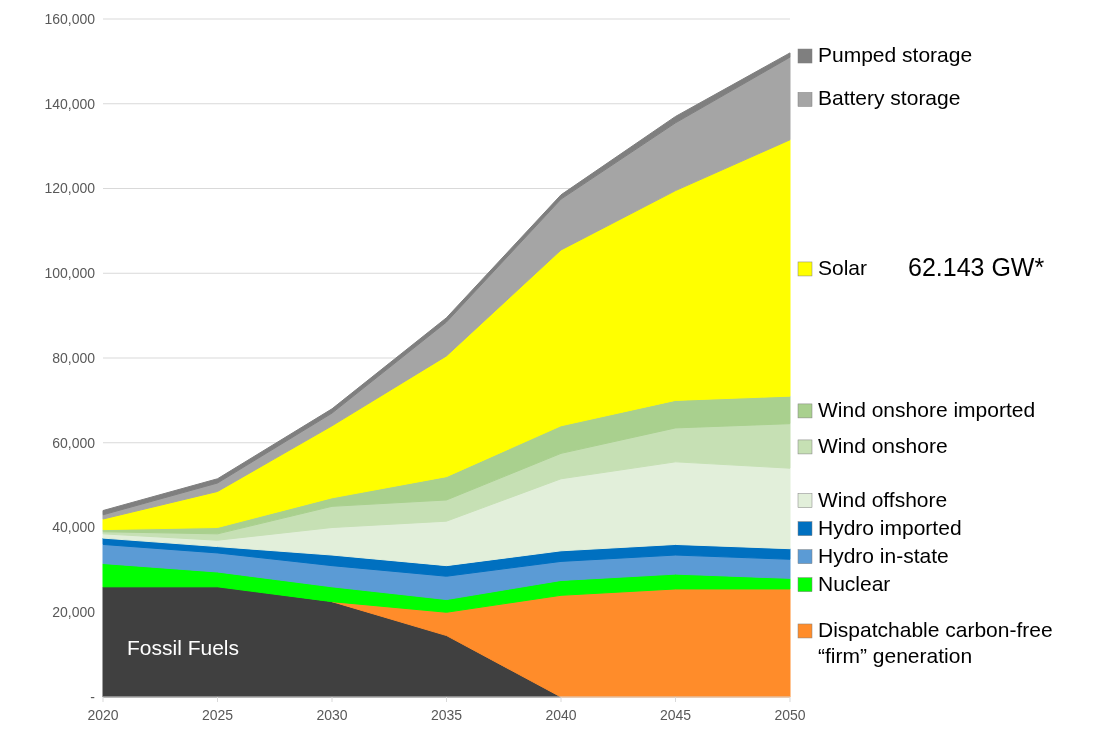 The height and width of the screenshot is (734, 1113). I want to click on x-tick-label: 2020, so click(103, 715).